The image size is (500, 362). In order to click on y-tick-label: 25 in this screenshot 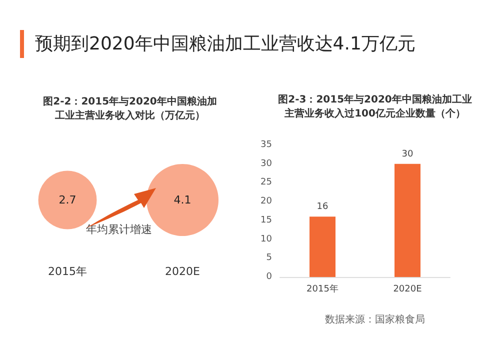, I will do `click(266, 183)`.